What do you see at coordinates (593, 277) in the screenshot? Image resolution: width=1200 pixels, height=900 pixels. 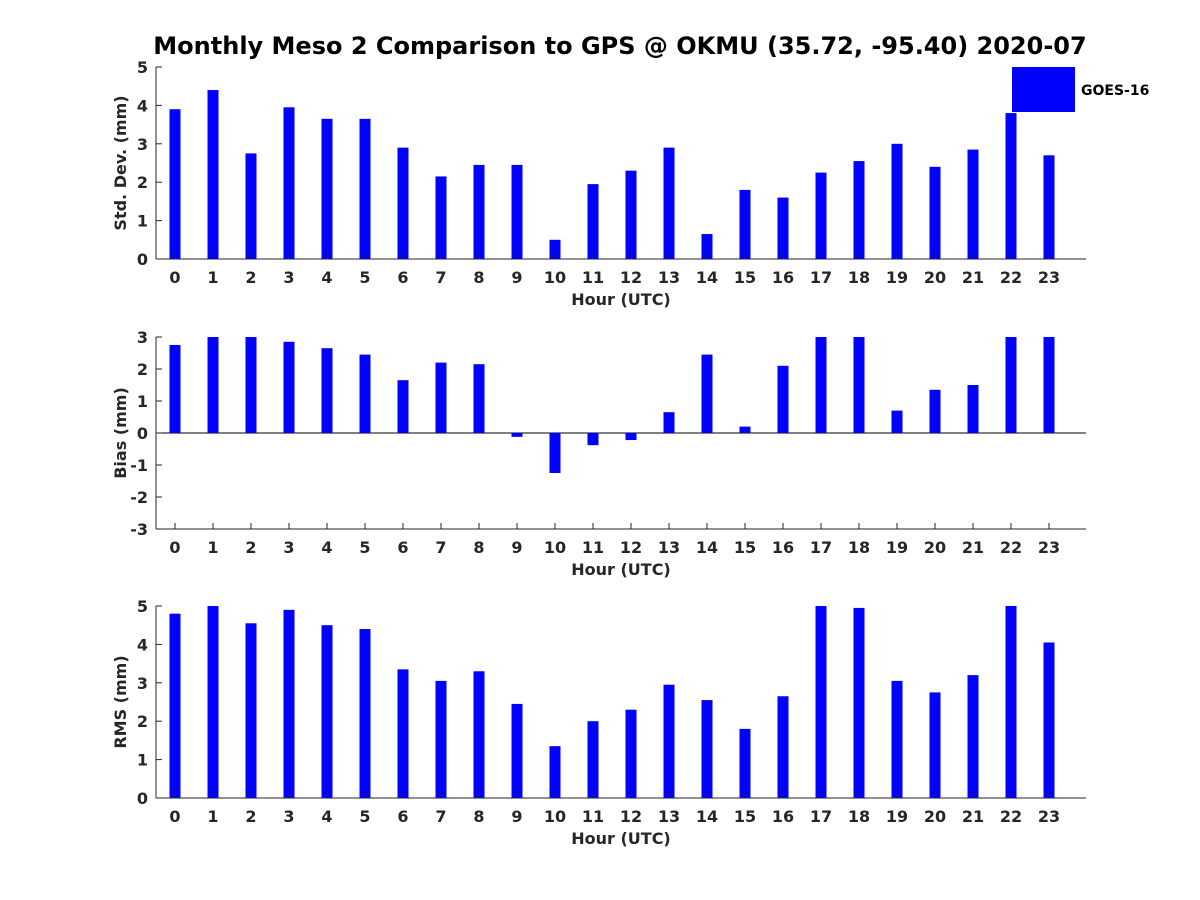 I see `x-tick-label: 11` at bounding box center [593, 277].